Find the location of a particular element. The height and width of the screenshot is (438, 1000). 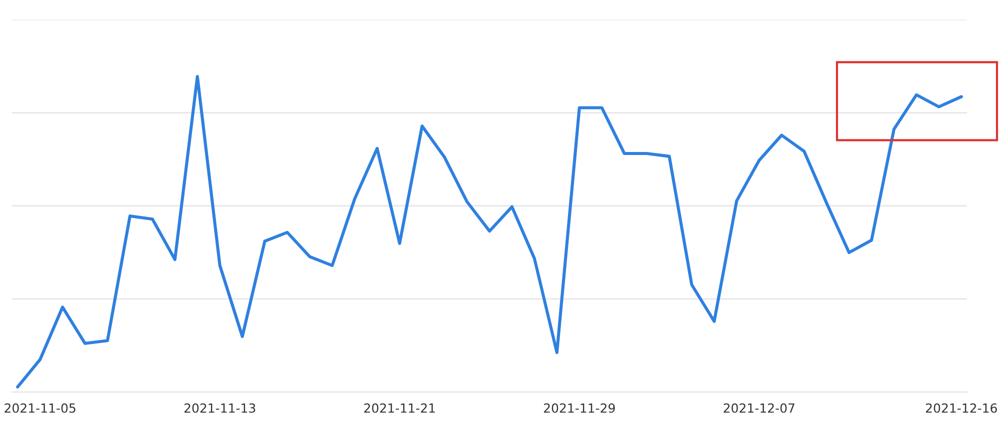

x-tick-label: 2021-11-21 is located at coordinates (399, 408).